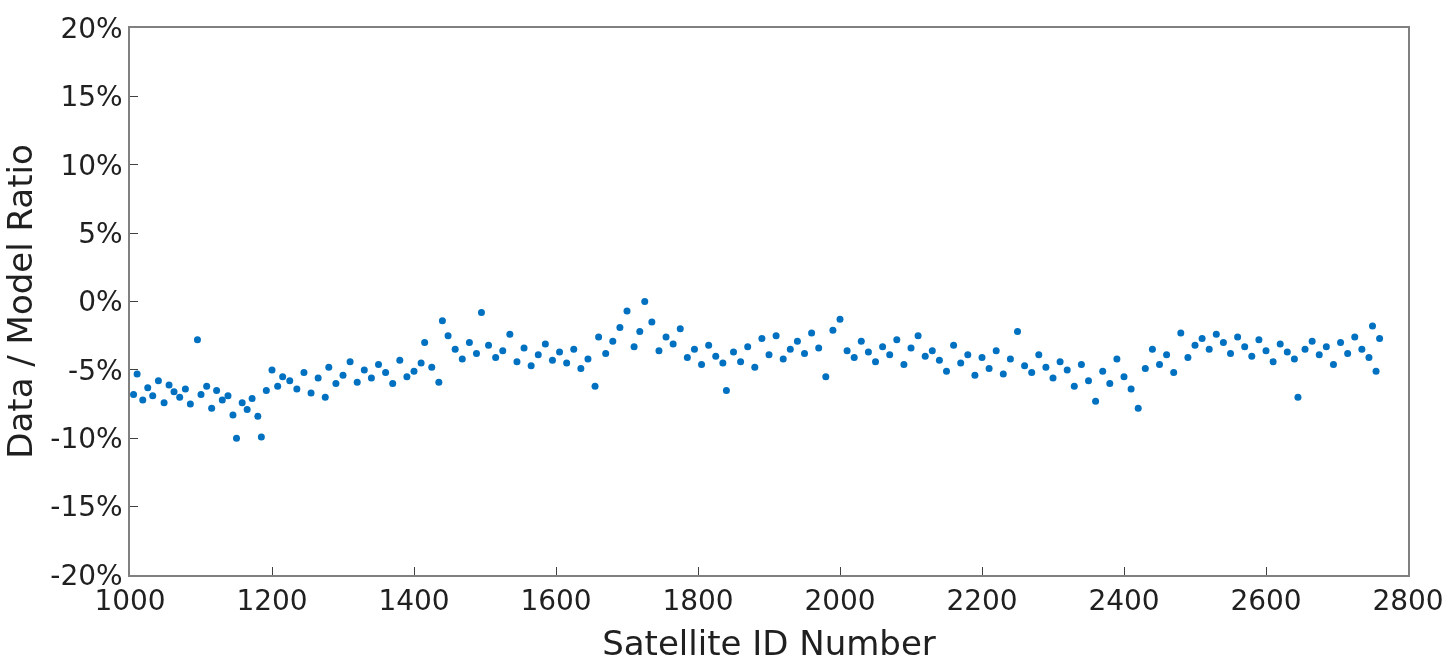  Describe the element at coordinates (95, 370) in the screenshot. I see `y-tick-label: -5%` at that location.